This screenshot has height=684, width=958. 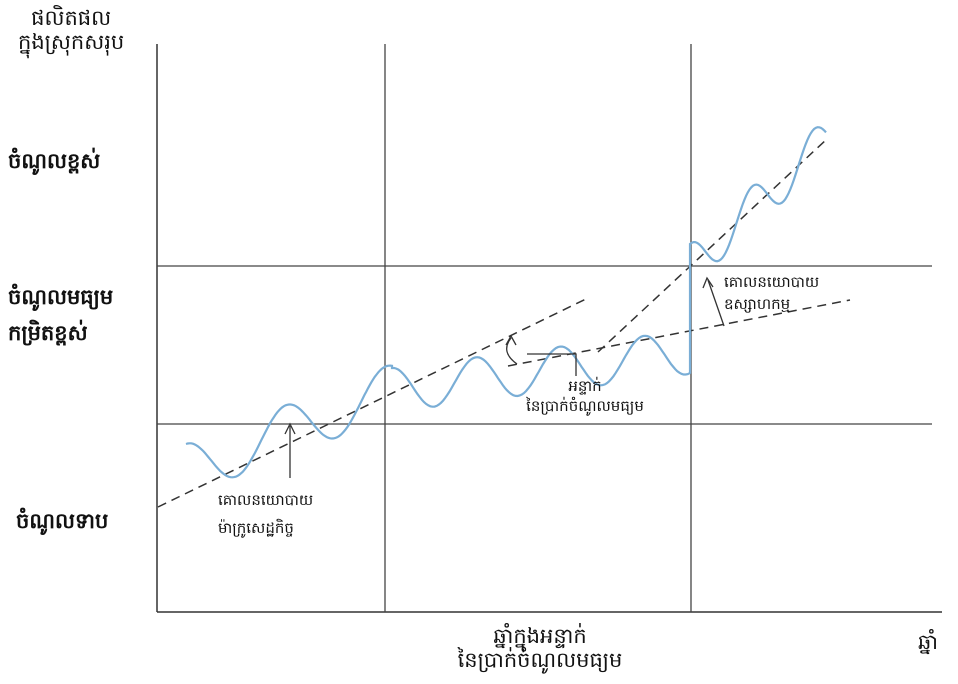 What do you see at coordinates (928, 642) in the screenshot?
I see `x-axis-title: ឆ្នាំ` at bounding box center [928, 642].